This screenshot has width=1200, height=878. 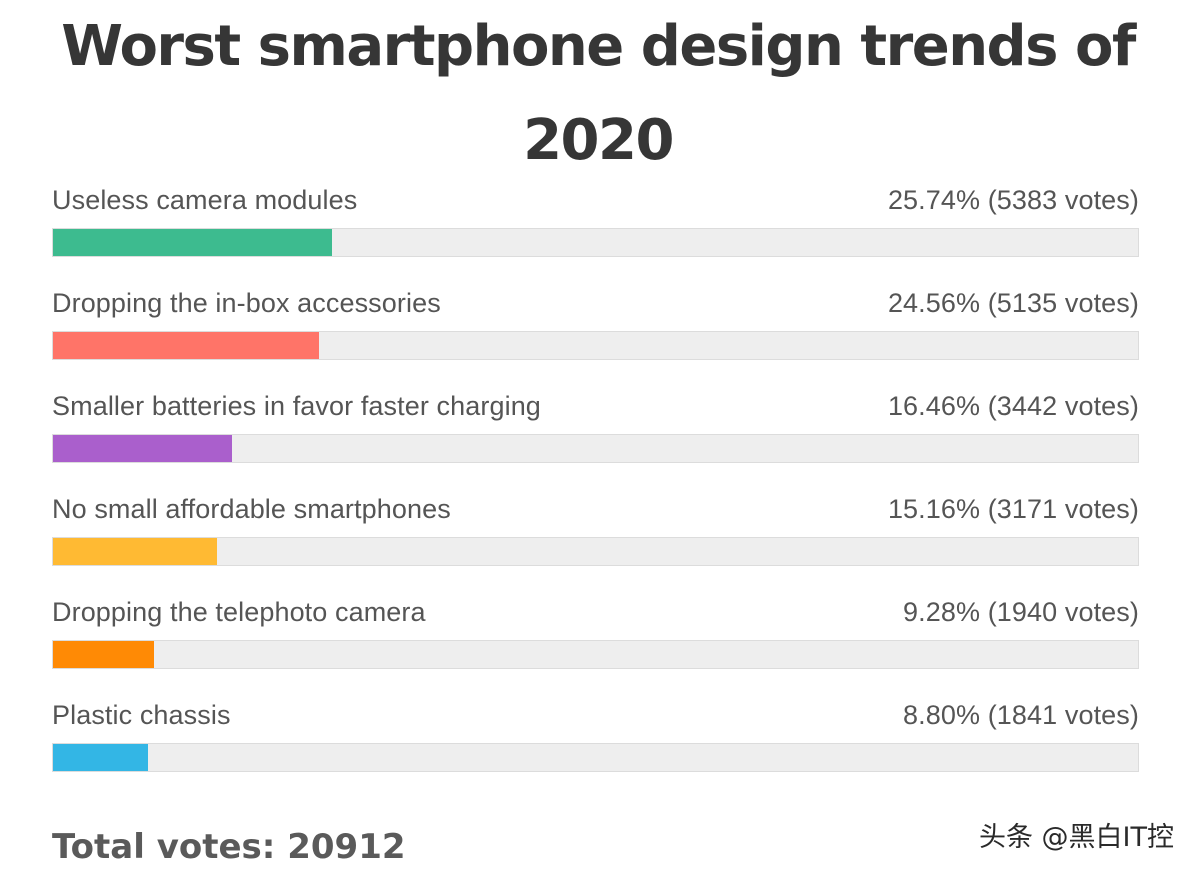 What do you see at coordinates (1076, 837) in the screenshot?
I see `watermark: 头条 @黑白IT控` at bounding box center [1076, 837].